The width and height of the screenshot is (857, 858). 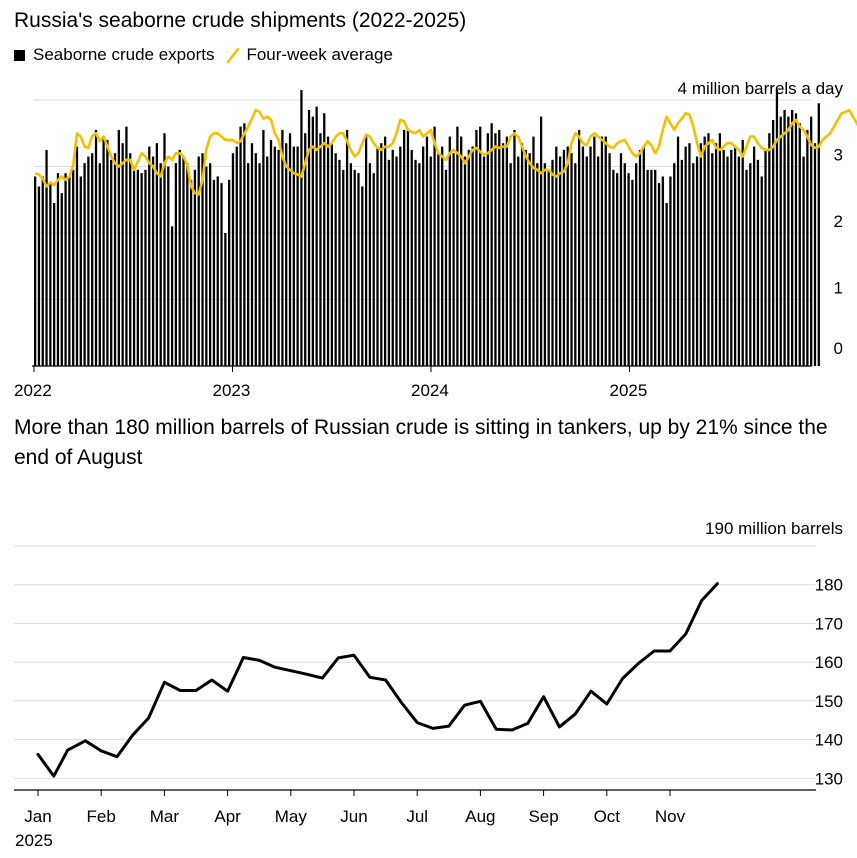 What do you see at coordinates (543, 816) in the screenshot?
I see `x-tick-label: Sep` at bounding box center [543, 816].